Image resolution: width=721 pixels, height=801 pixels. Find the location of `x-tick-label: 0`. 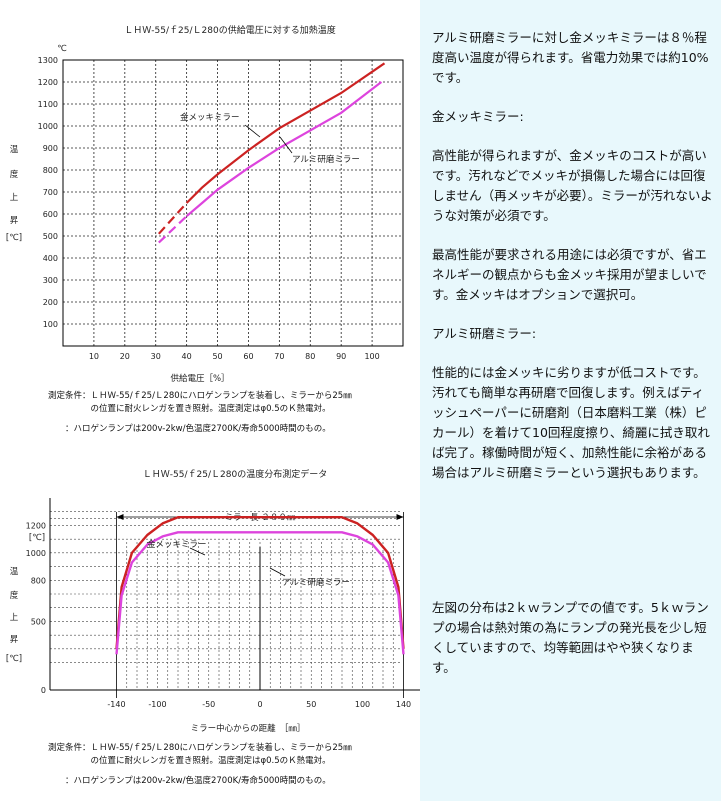

x-tick-label: 0 is located at coordinates (259, 704).